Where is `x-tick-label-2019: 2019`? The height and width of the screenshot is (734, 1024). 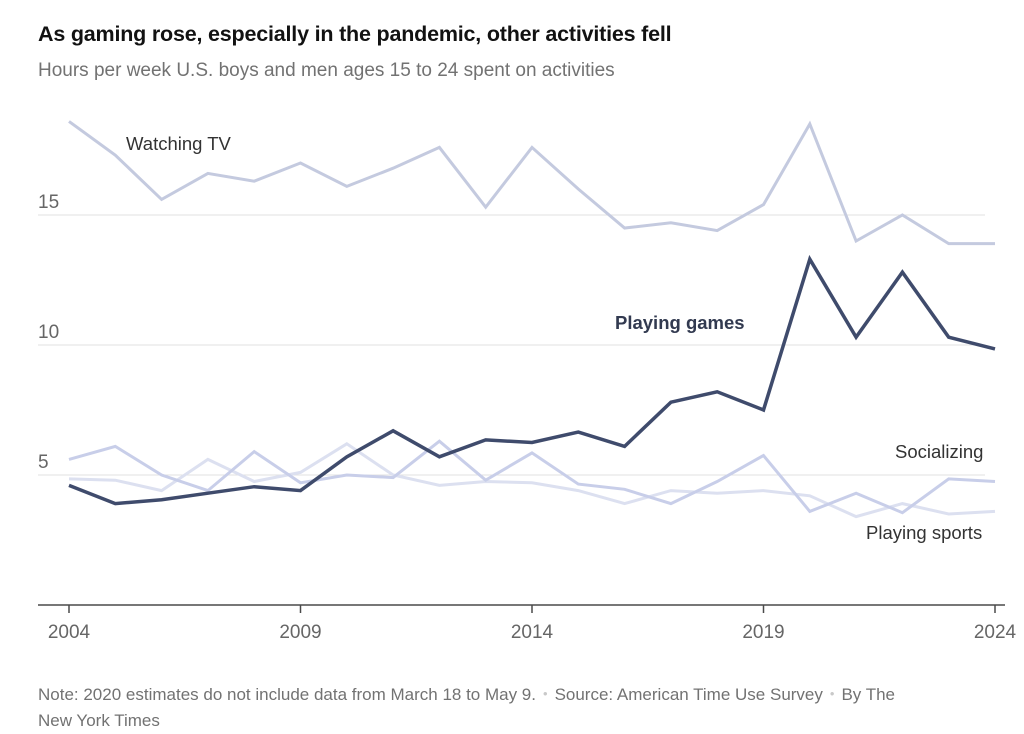
x-tick-label-2019: 2019 is located at coordinates (763, 632).